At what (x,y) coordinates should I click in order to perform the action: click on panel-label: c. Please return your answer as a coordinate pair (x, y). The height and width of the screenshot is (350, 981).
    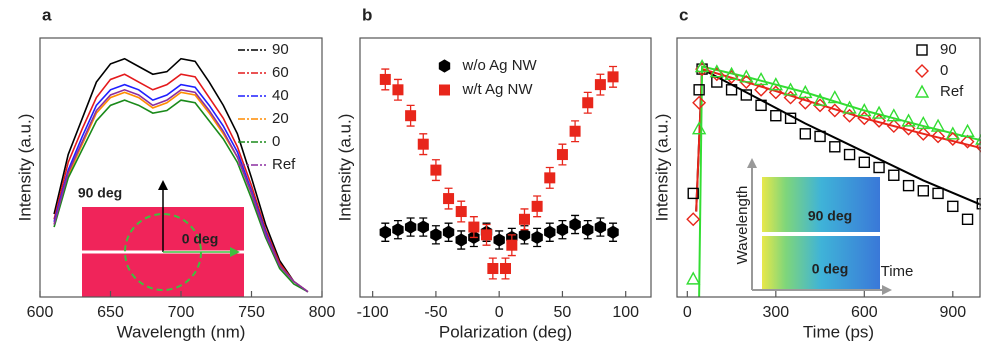
    Looking at the image, I should click on (683, 14).